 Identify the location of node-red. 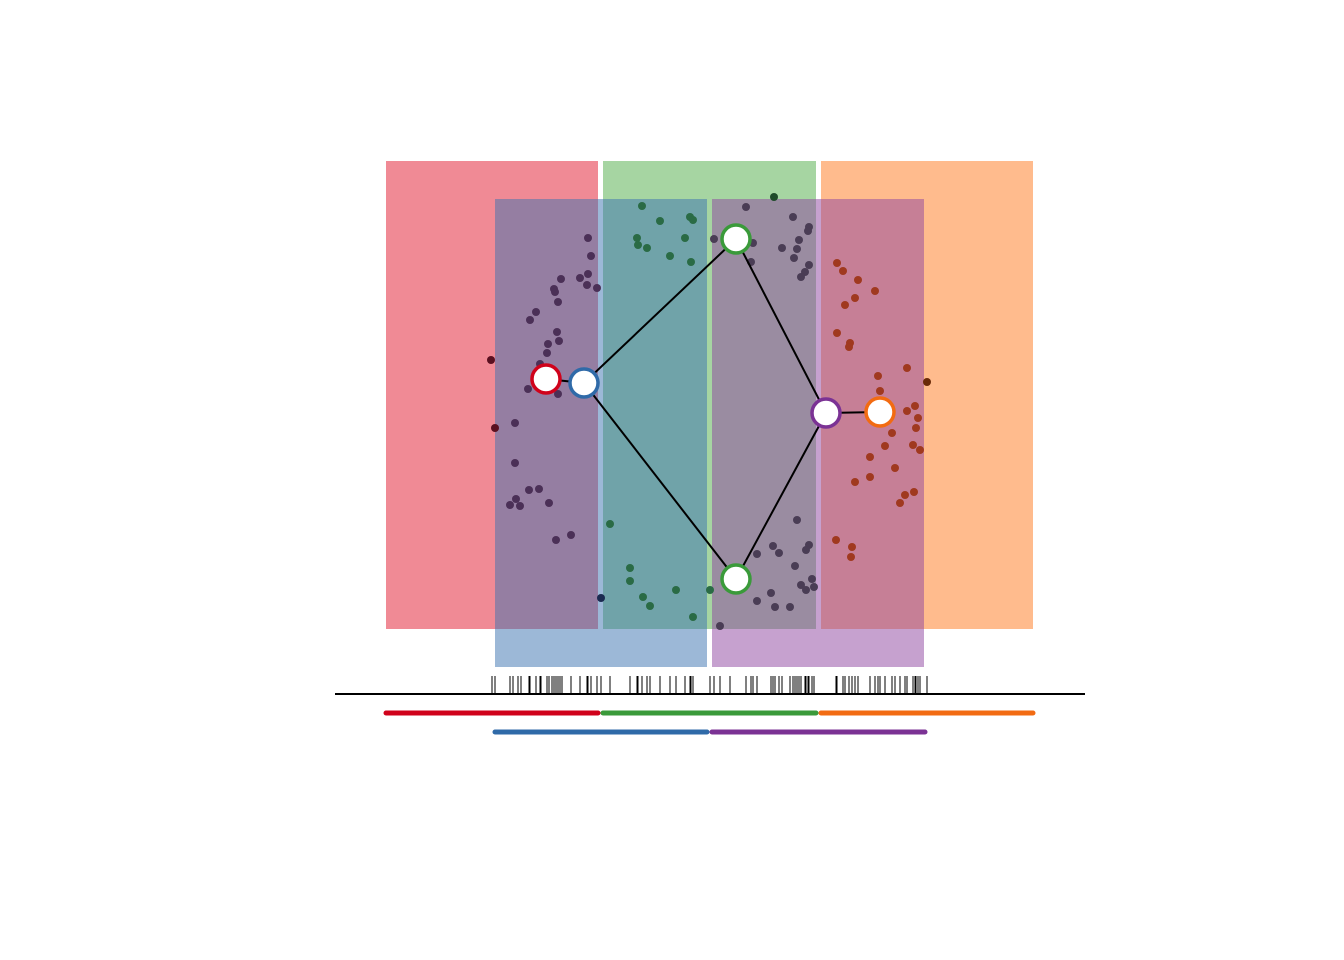
(546, 379).